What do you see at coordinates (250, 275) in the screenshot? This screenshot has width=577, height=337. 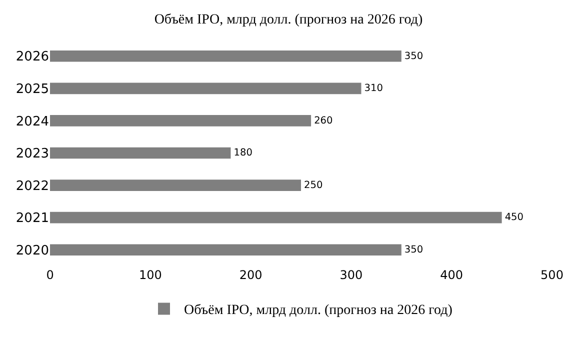 I see `x-tick-label: 200` at bounding box center [250, 275].